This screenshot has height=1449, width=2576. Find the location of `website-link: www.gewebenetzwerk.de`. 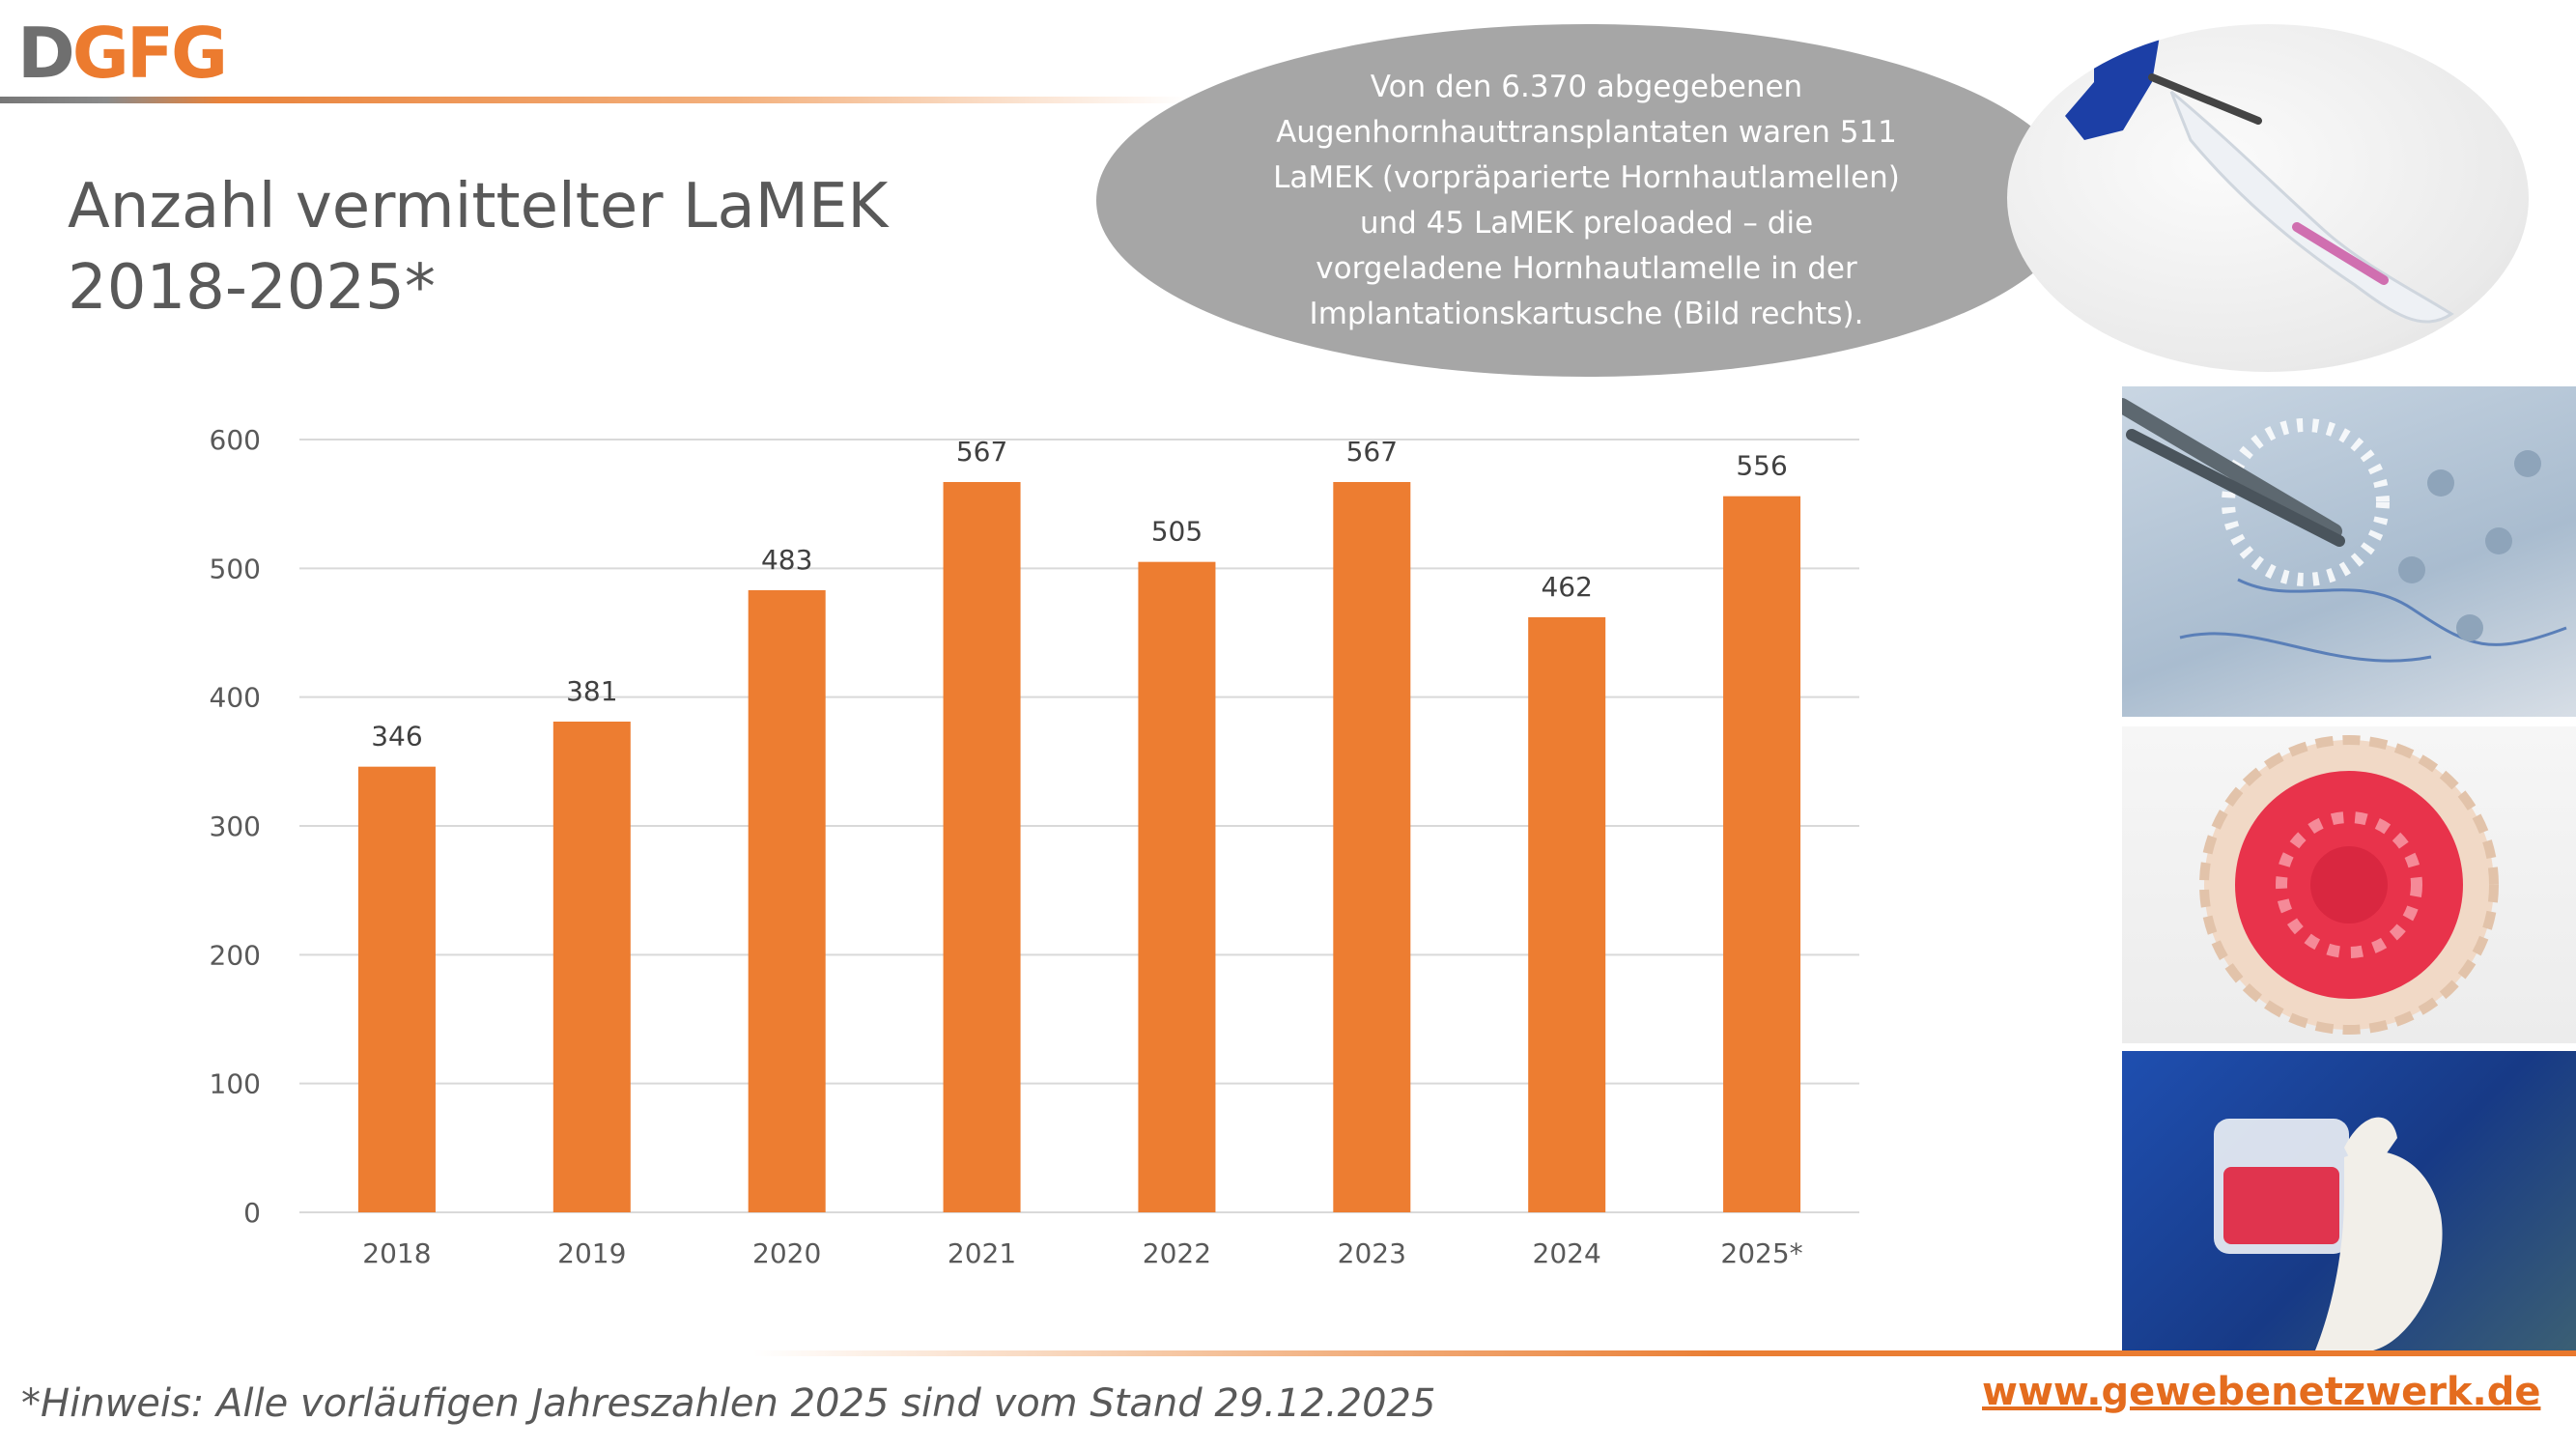

website-link: www.gewebenetzwerk.de is located at coordinates (2261, 1392).